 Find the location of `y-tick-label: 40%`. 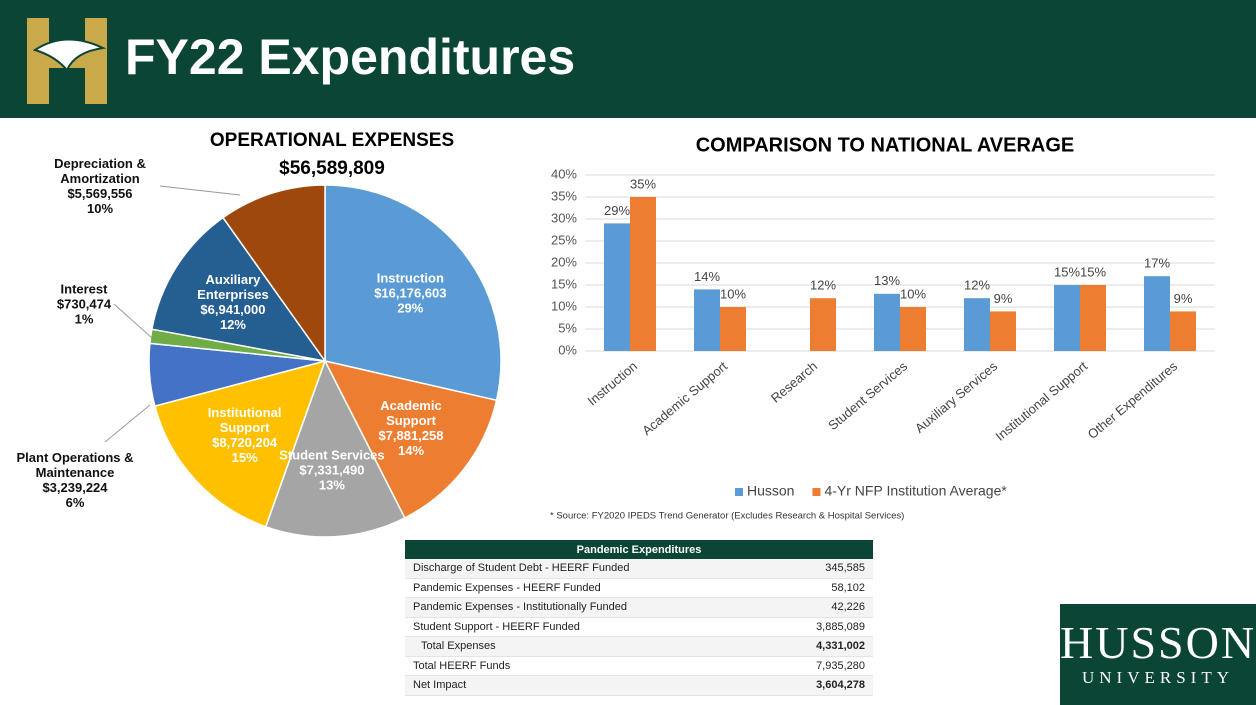

y-tick-label: 40% is located at coordinates (564, 173).